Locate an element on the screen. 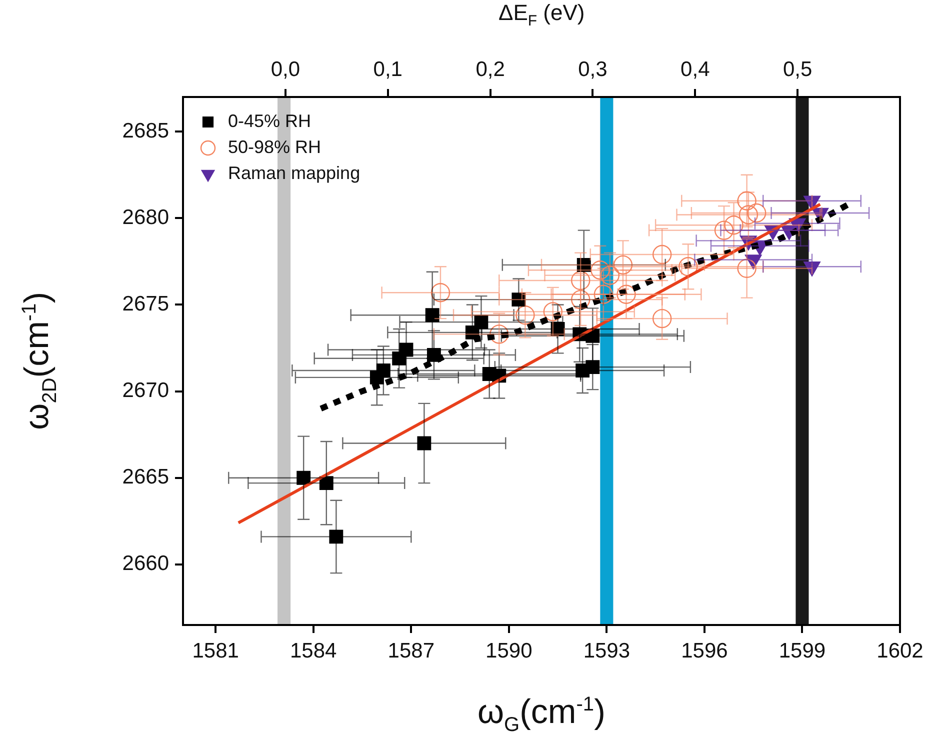 The height and width of the screenshot is (740, 941). y-tick-label: 2675 is located at coordinates (145, 304).